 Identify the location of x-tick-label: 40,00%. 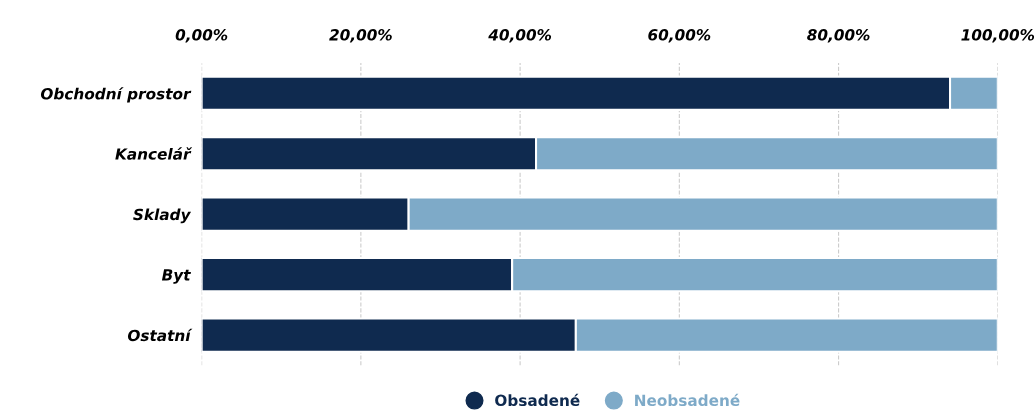
(520, 36).